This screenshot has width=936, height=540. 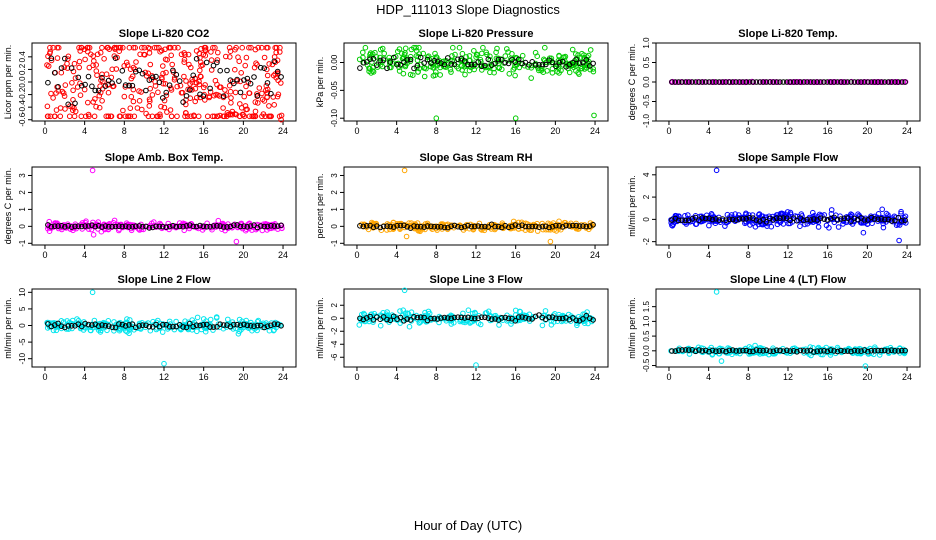 What do you see at coordinates (334, 62) in the screenshot?
I see `y-tick-label: 0.00` at bounding box center [334, 62].